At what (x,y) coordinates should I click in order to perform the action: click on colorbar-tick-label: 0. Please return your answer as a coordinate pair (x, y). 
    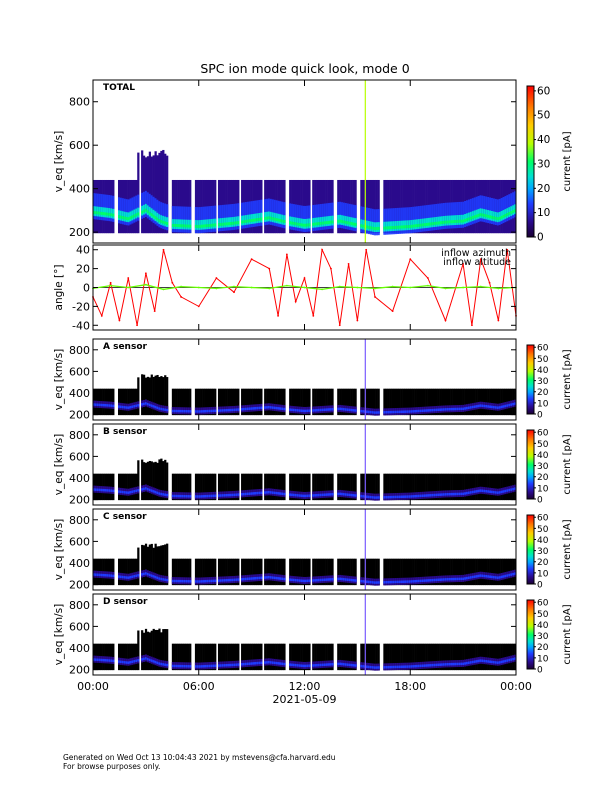
    Looking at the image, I should click on (540, 416).